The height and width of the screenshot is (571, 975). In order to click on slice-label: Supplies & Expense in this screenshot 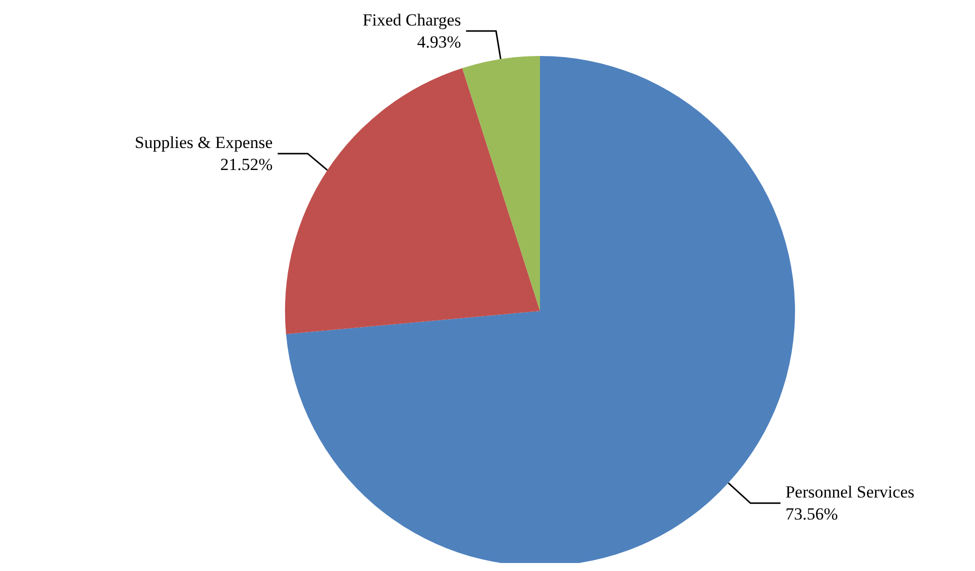, I will do `click(203, 142)`.